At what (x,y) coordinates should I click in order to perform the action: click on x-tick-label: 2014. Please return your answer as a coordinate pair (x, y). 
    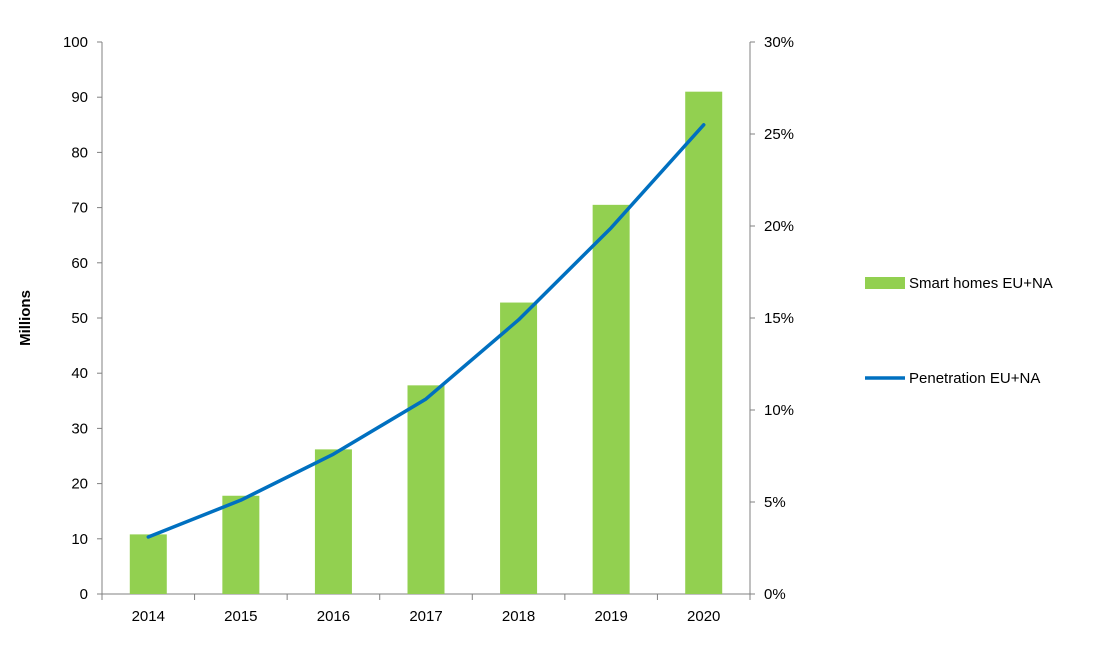
    Looking at the image, I should click on (148, 616).